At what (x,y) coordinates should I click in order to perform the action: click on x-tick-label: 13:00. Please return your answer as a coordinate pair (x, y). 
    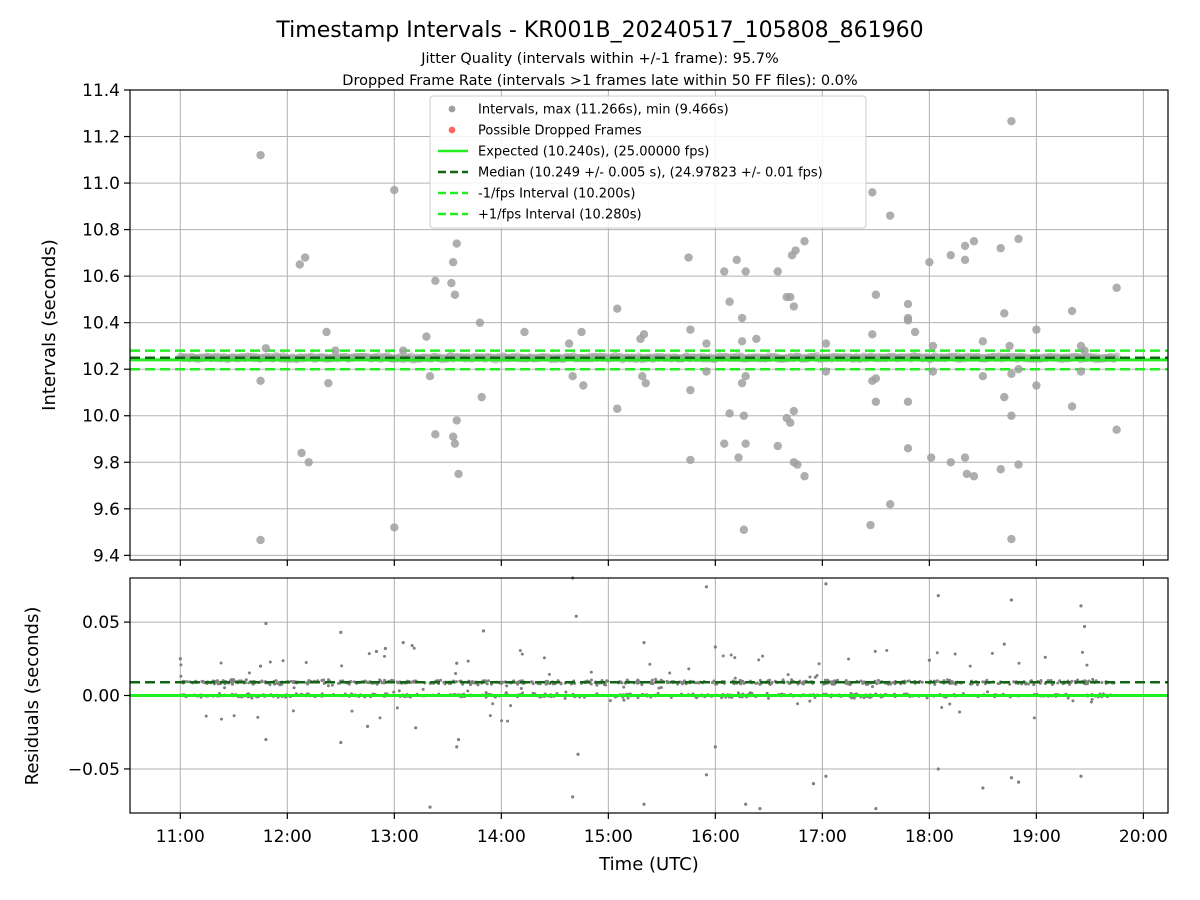
    Looking at the image, I should click on (394, 837).